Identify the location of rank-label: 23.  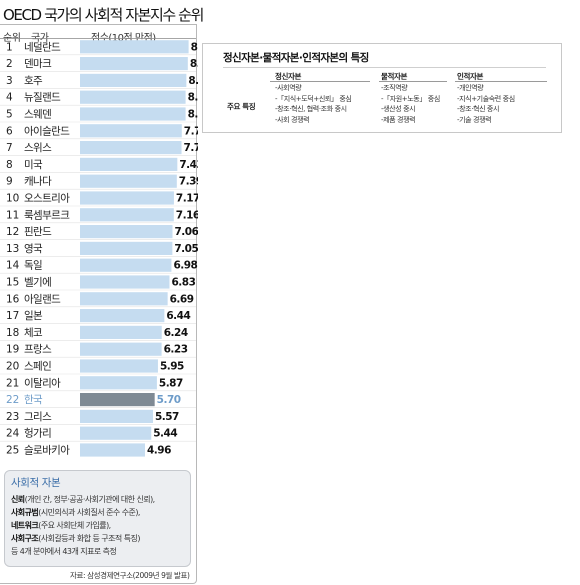
(12, 417).